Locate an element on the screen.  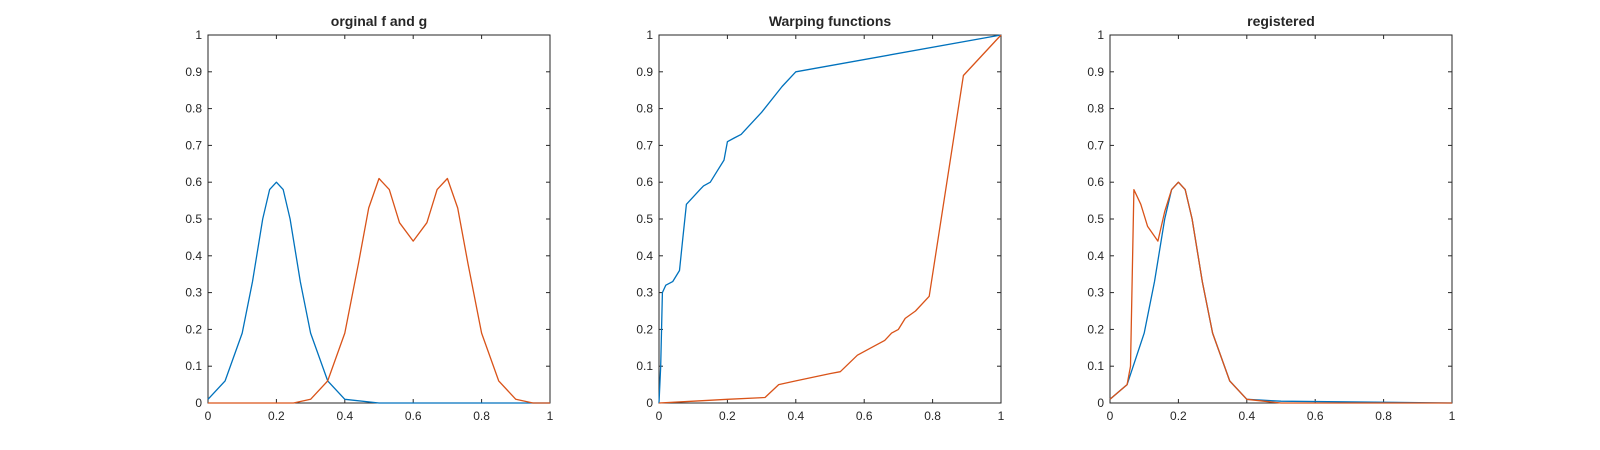
chart-title: orginal f and g is located at coordinates (379, 21).